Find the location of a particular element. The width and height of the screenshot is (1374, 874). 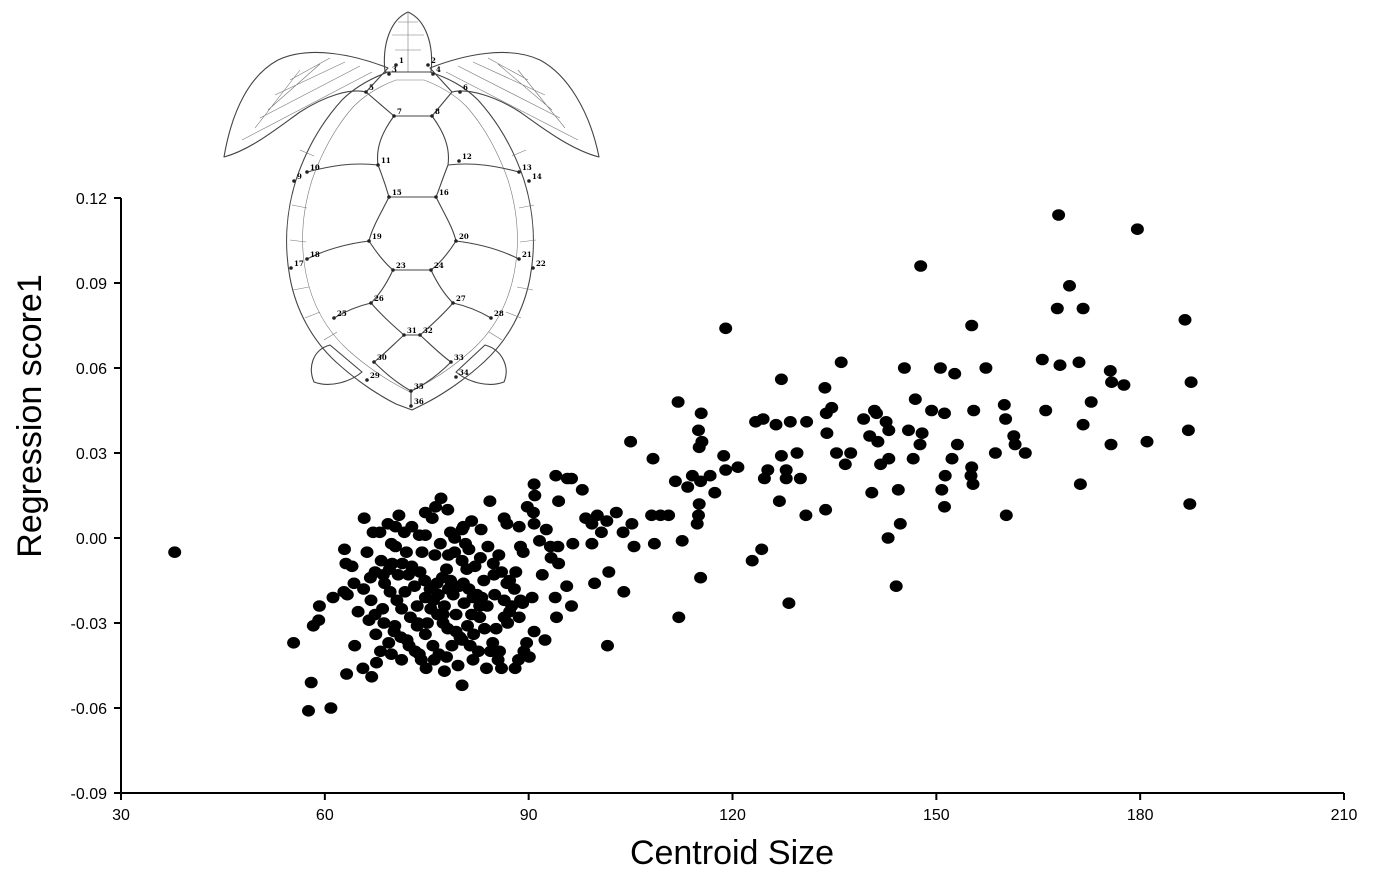

landmark-label: 28 is located at coordinates (499, 313).